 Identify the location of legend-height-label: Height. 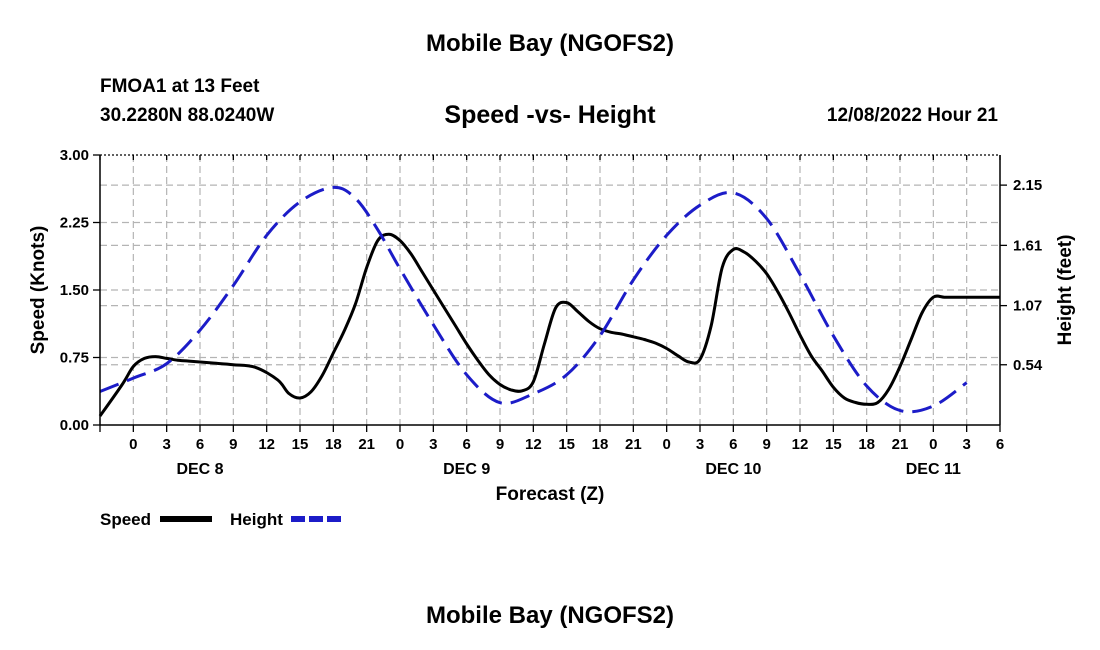
(256, 519).